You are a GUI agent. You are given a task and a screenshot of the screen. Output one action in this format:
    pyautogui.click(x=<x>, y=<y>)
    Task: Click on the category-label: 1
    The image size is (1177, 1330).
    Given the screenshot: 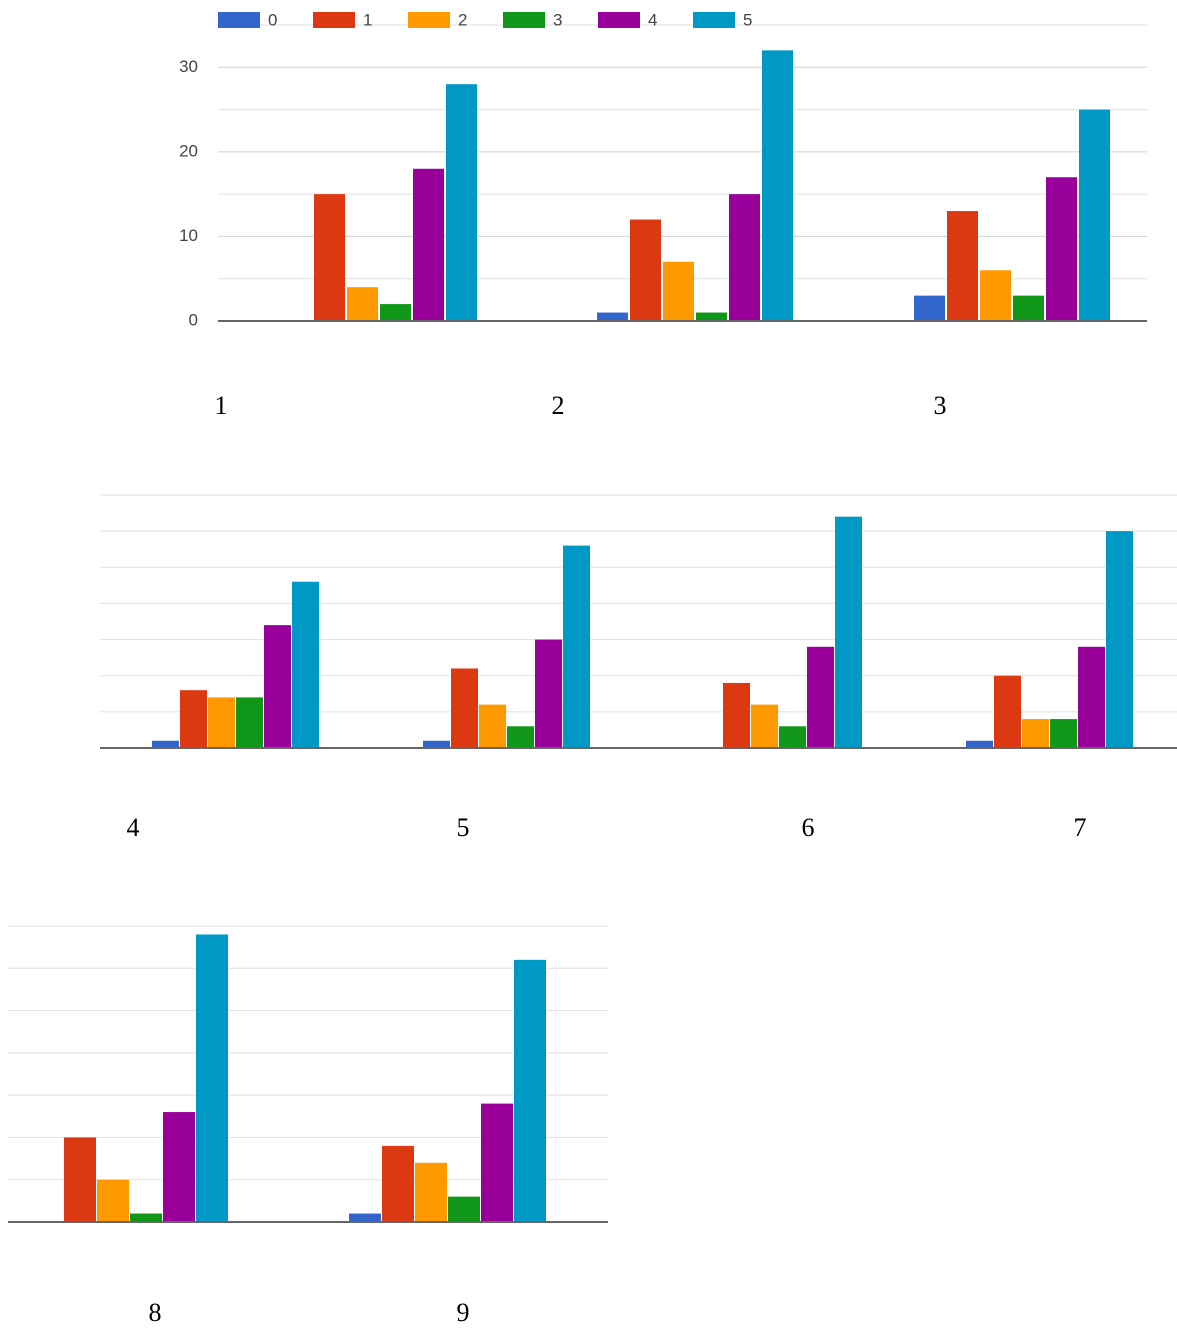 What is the action you would take?
    pyautogui.click(x=221, y=405)
    